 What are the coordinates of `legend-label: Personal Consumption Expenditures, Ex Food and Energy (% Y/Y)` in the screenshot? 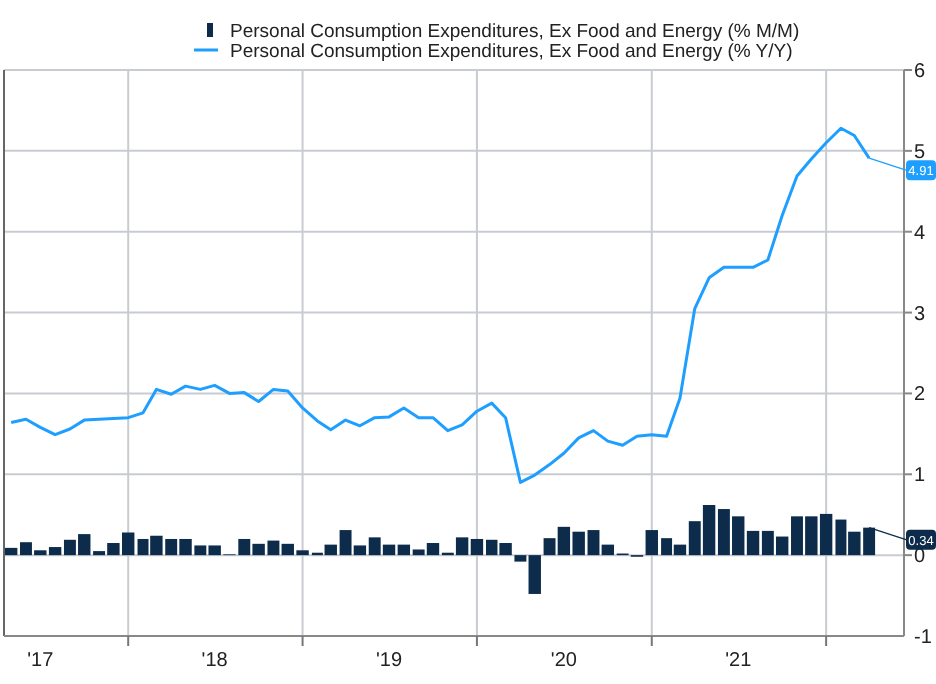 It's located at (511, 52).